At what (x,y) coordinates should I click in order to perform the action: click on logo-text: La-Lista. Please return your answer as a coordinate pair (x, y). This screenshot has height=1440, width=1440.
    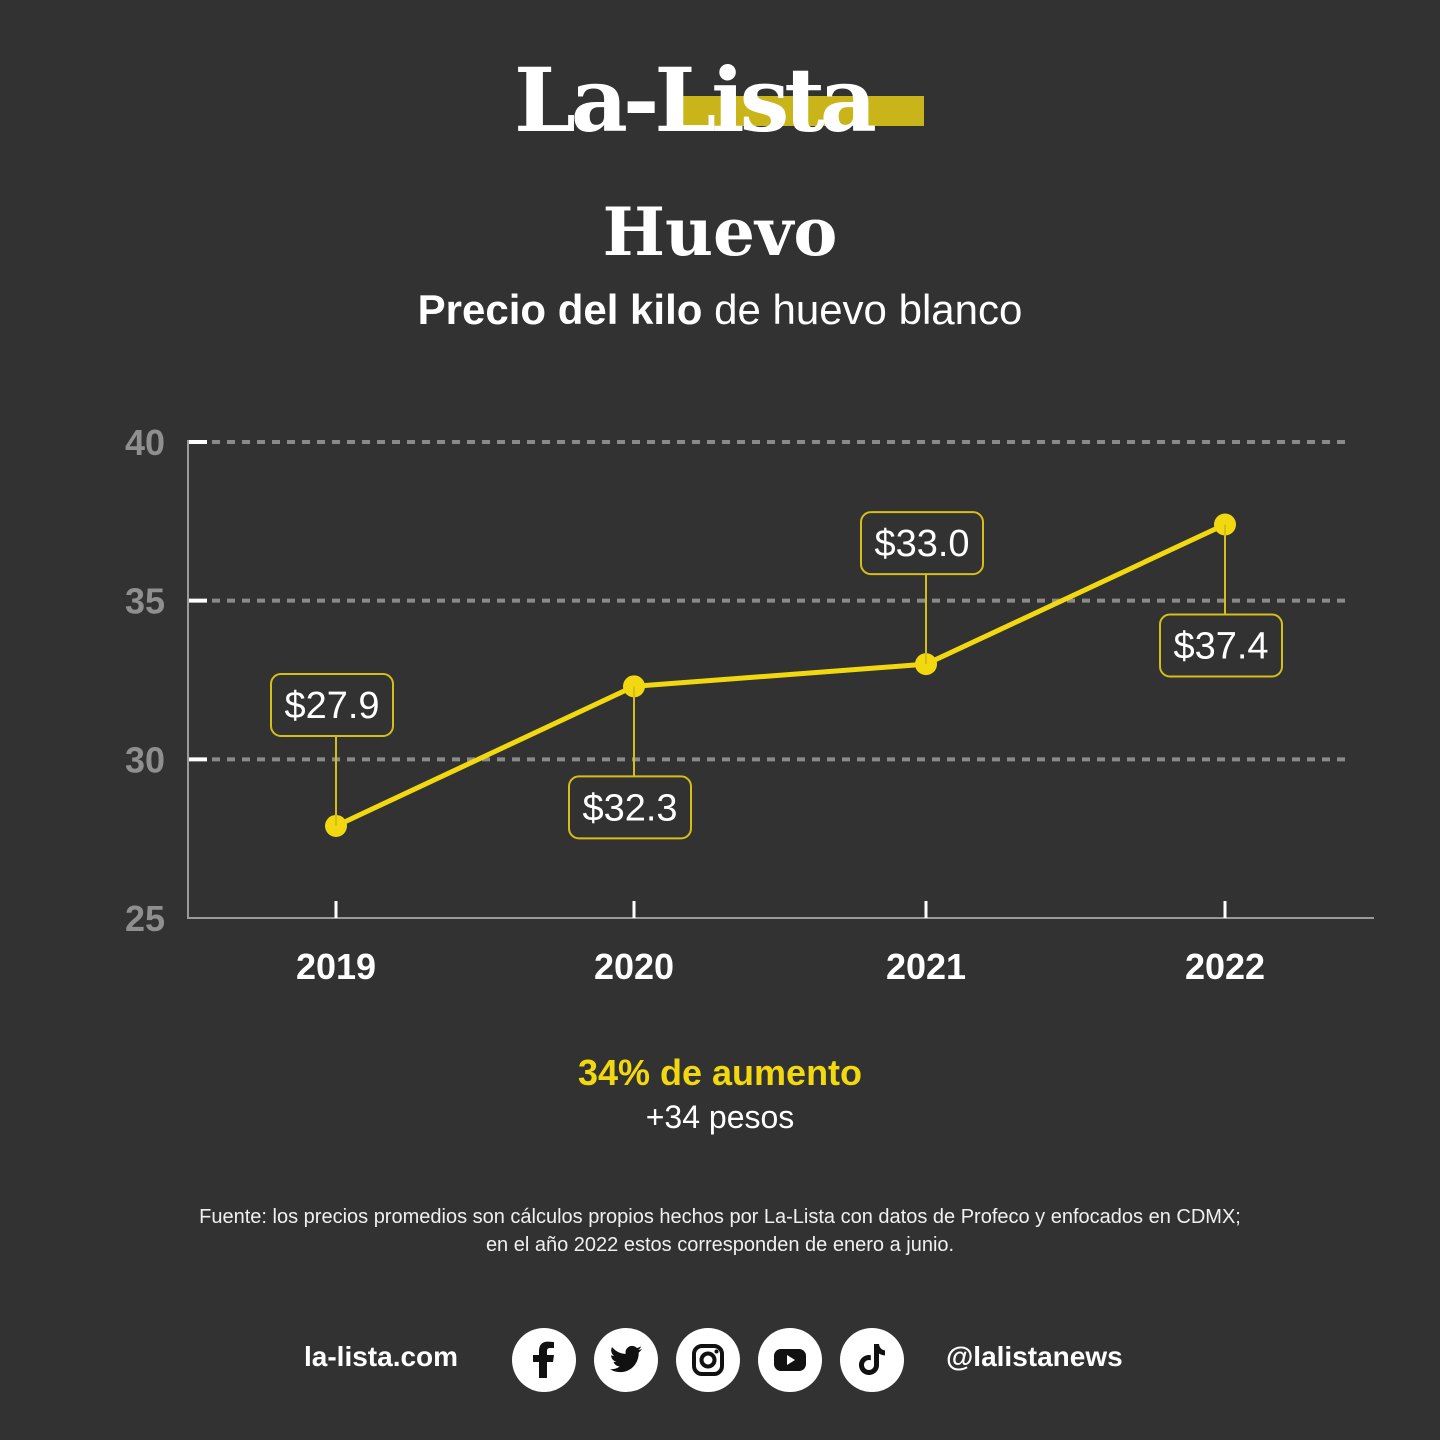
    Looking at the image, I should click on (695, 100).